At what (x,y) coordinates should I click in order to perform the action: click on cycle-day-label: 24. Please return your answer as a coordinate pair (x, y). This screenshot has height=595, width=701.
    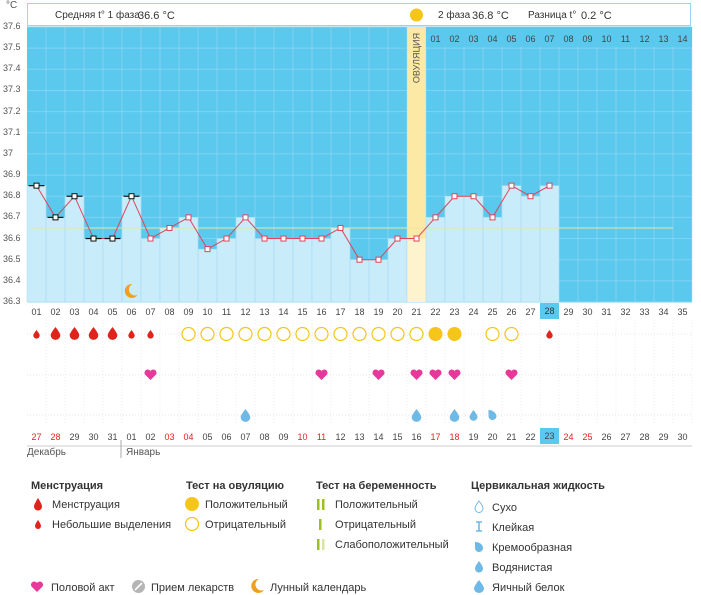
    Looking at the image, I should click on (473, 312).